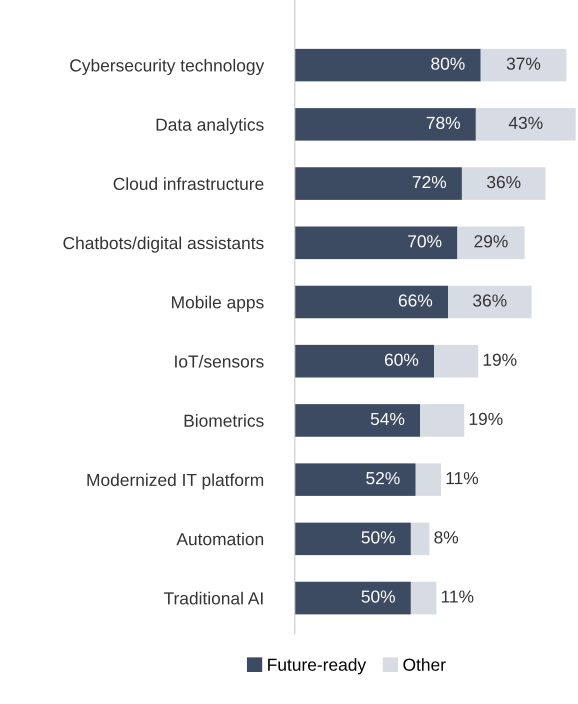 This screenshot has height=704, width=578. I want to click on legend-label: Other, so click(424, 664).